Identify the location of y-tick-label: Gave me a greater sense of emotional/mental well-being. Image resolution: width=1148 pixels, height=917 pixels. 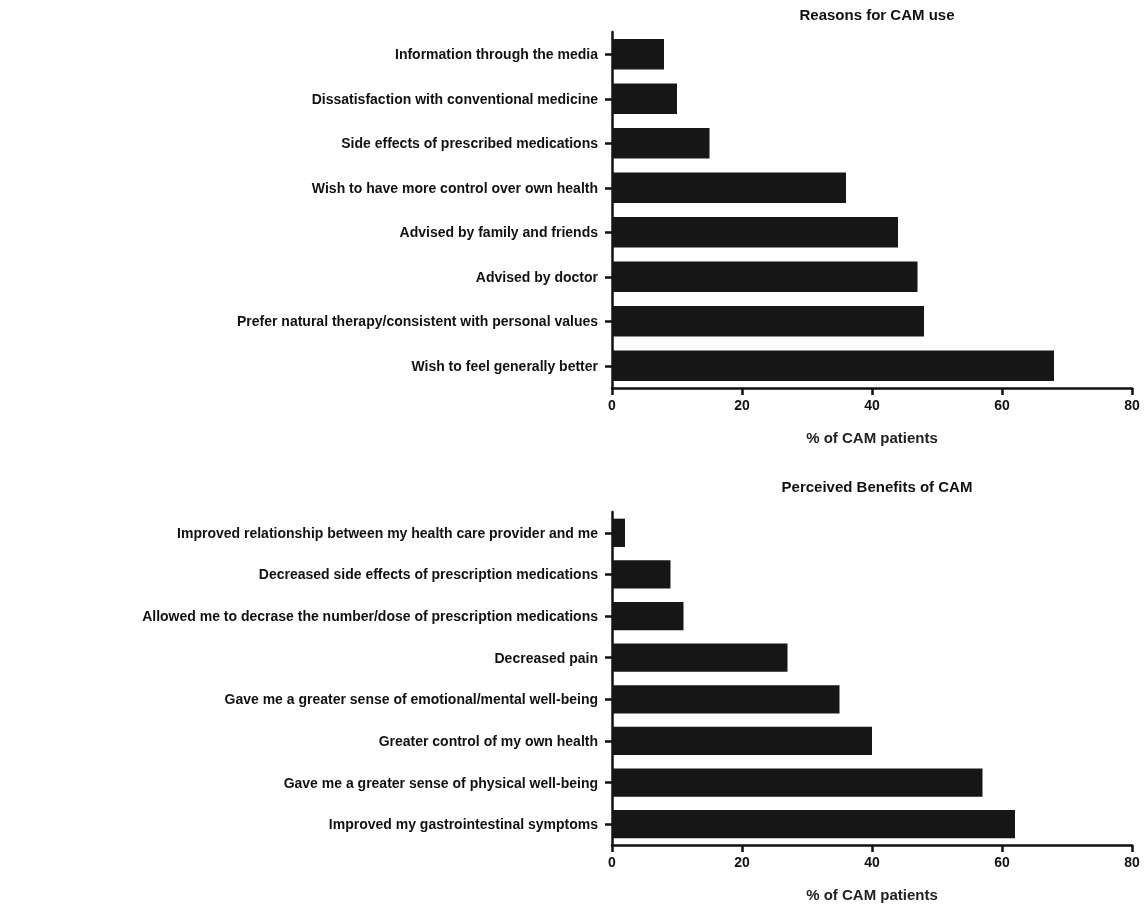
(411, 699).